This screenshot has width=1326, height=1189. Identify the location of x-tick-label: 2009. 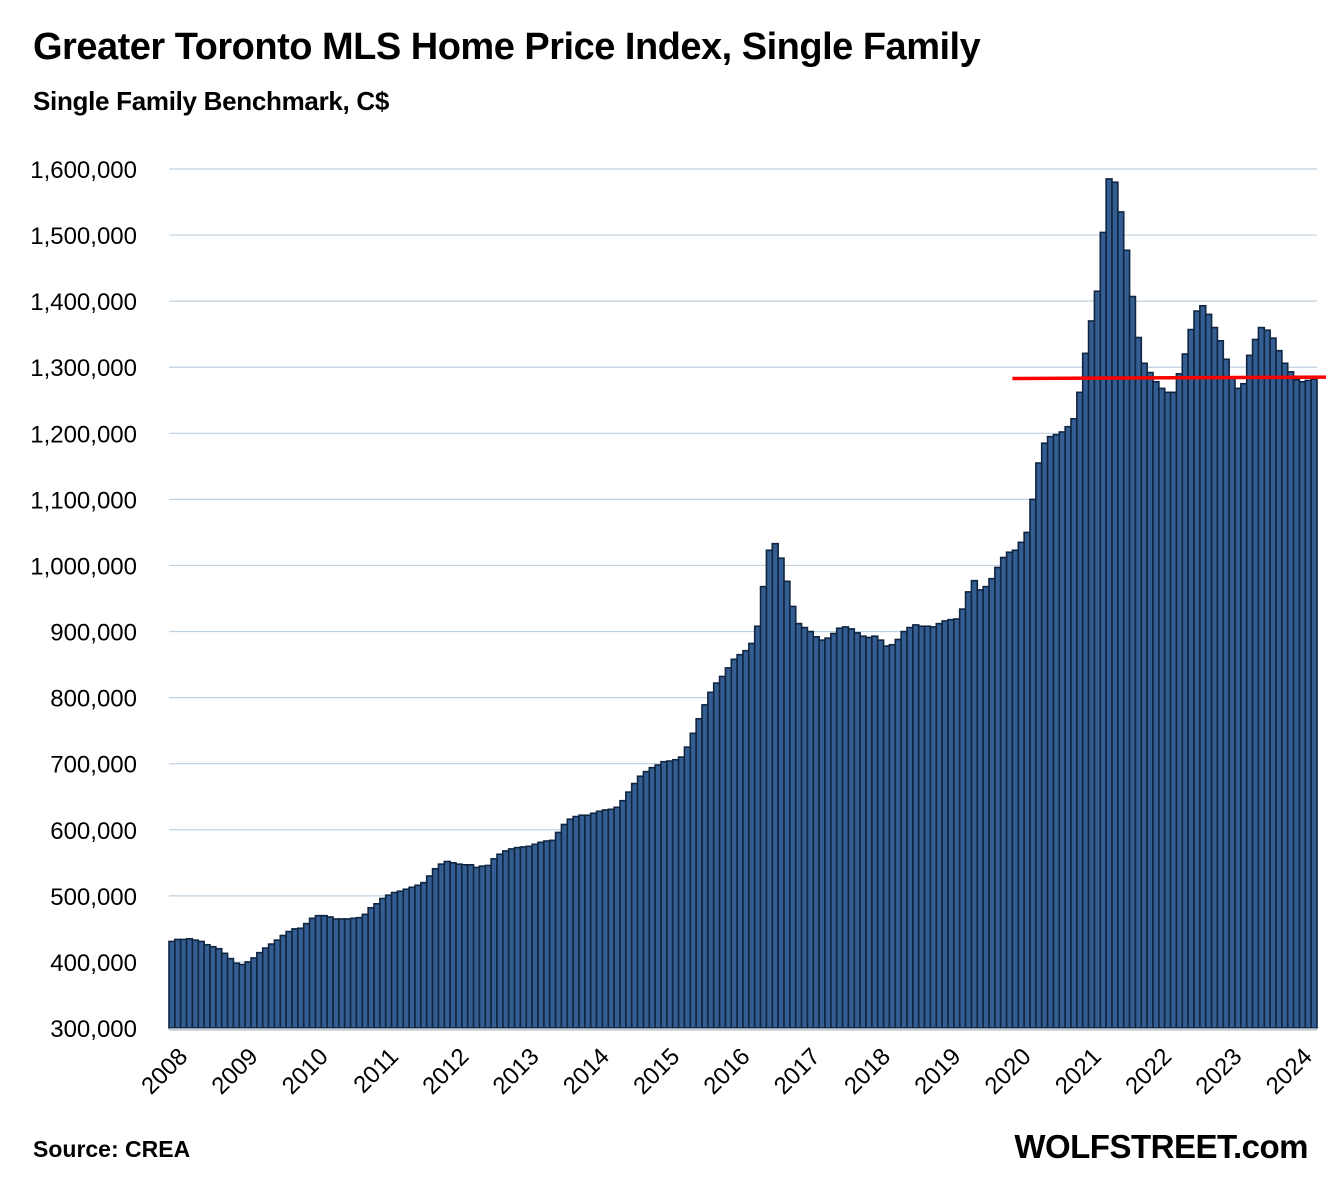
(235, 1071).